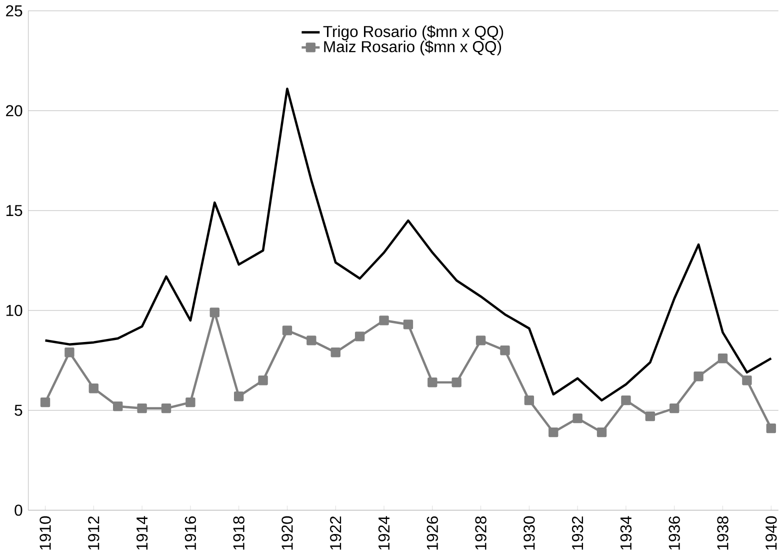 The width and height of the screenshot is (782, 556). Describe the element at coordinates (238, 533) in the screenshot. I see `x-tick-label: 1918` at that location.